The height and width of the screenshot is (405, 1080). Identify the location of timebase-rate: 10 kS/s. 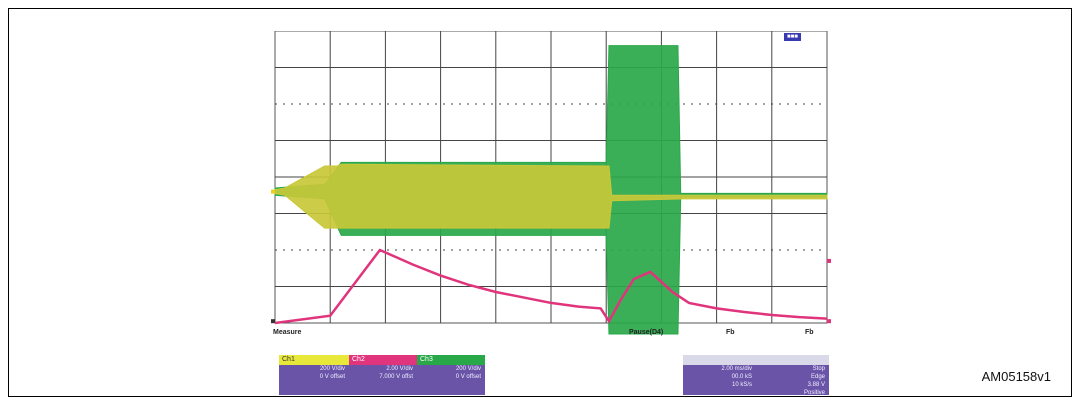
(741, 385).